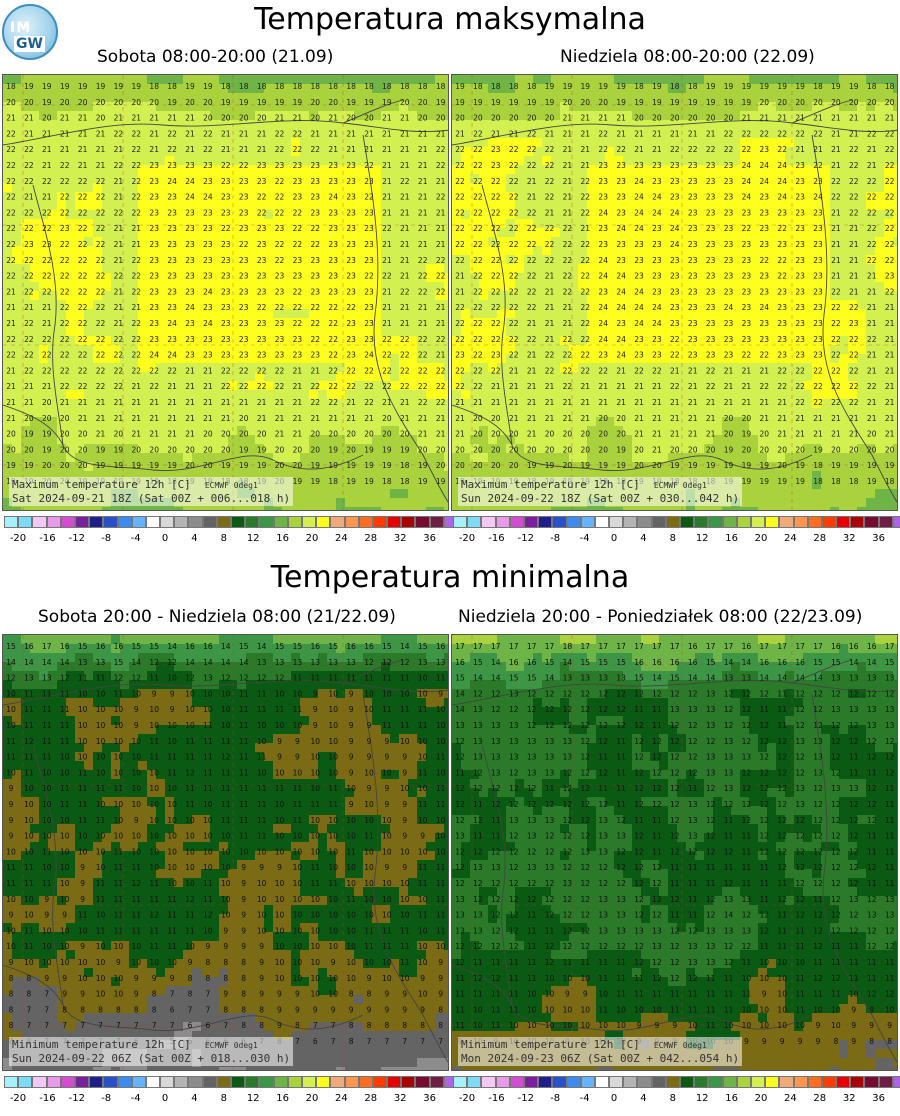 This screenshot has height=1116, width=900. I want to click on max-section-title: Temperatura maksymalna, so click(450, 19).